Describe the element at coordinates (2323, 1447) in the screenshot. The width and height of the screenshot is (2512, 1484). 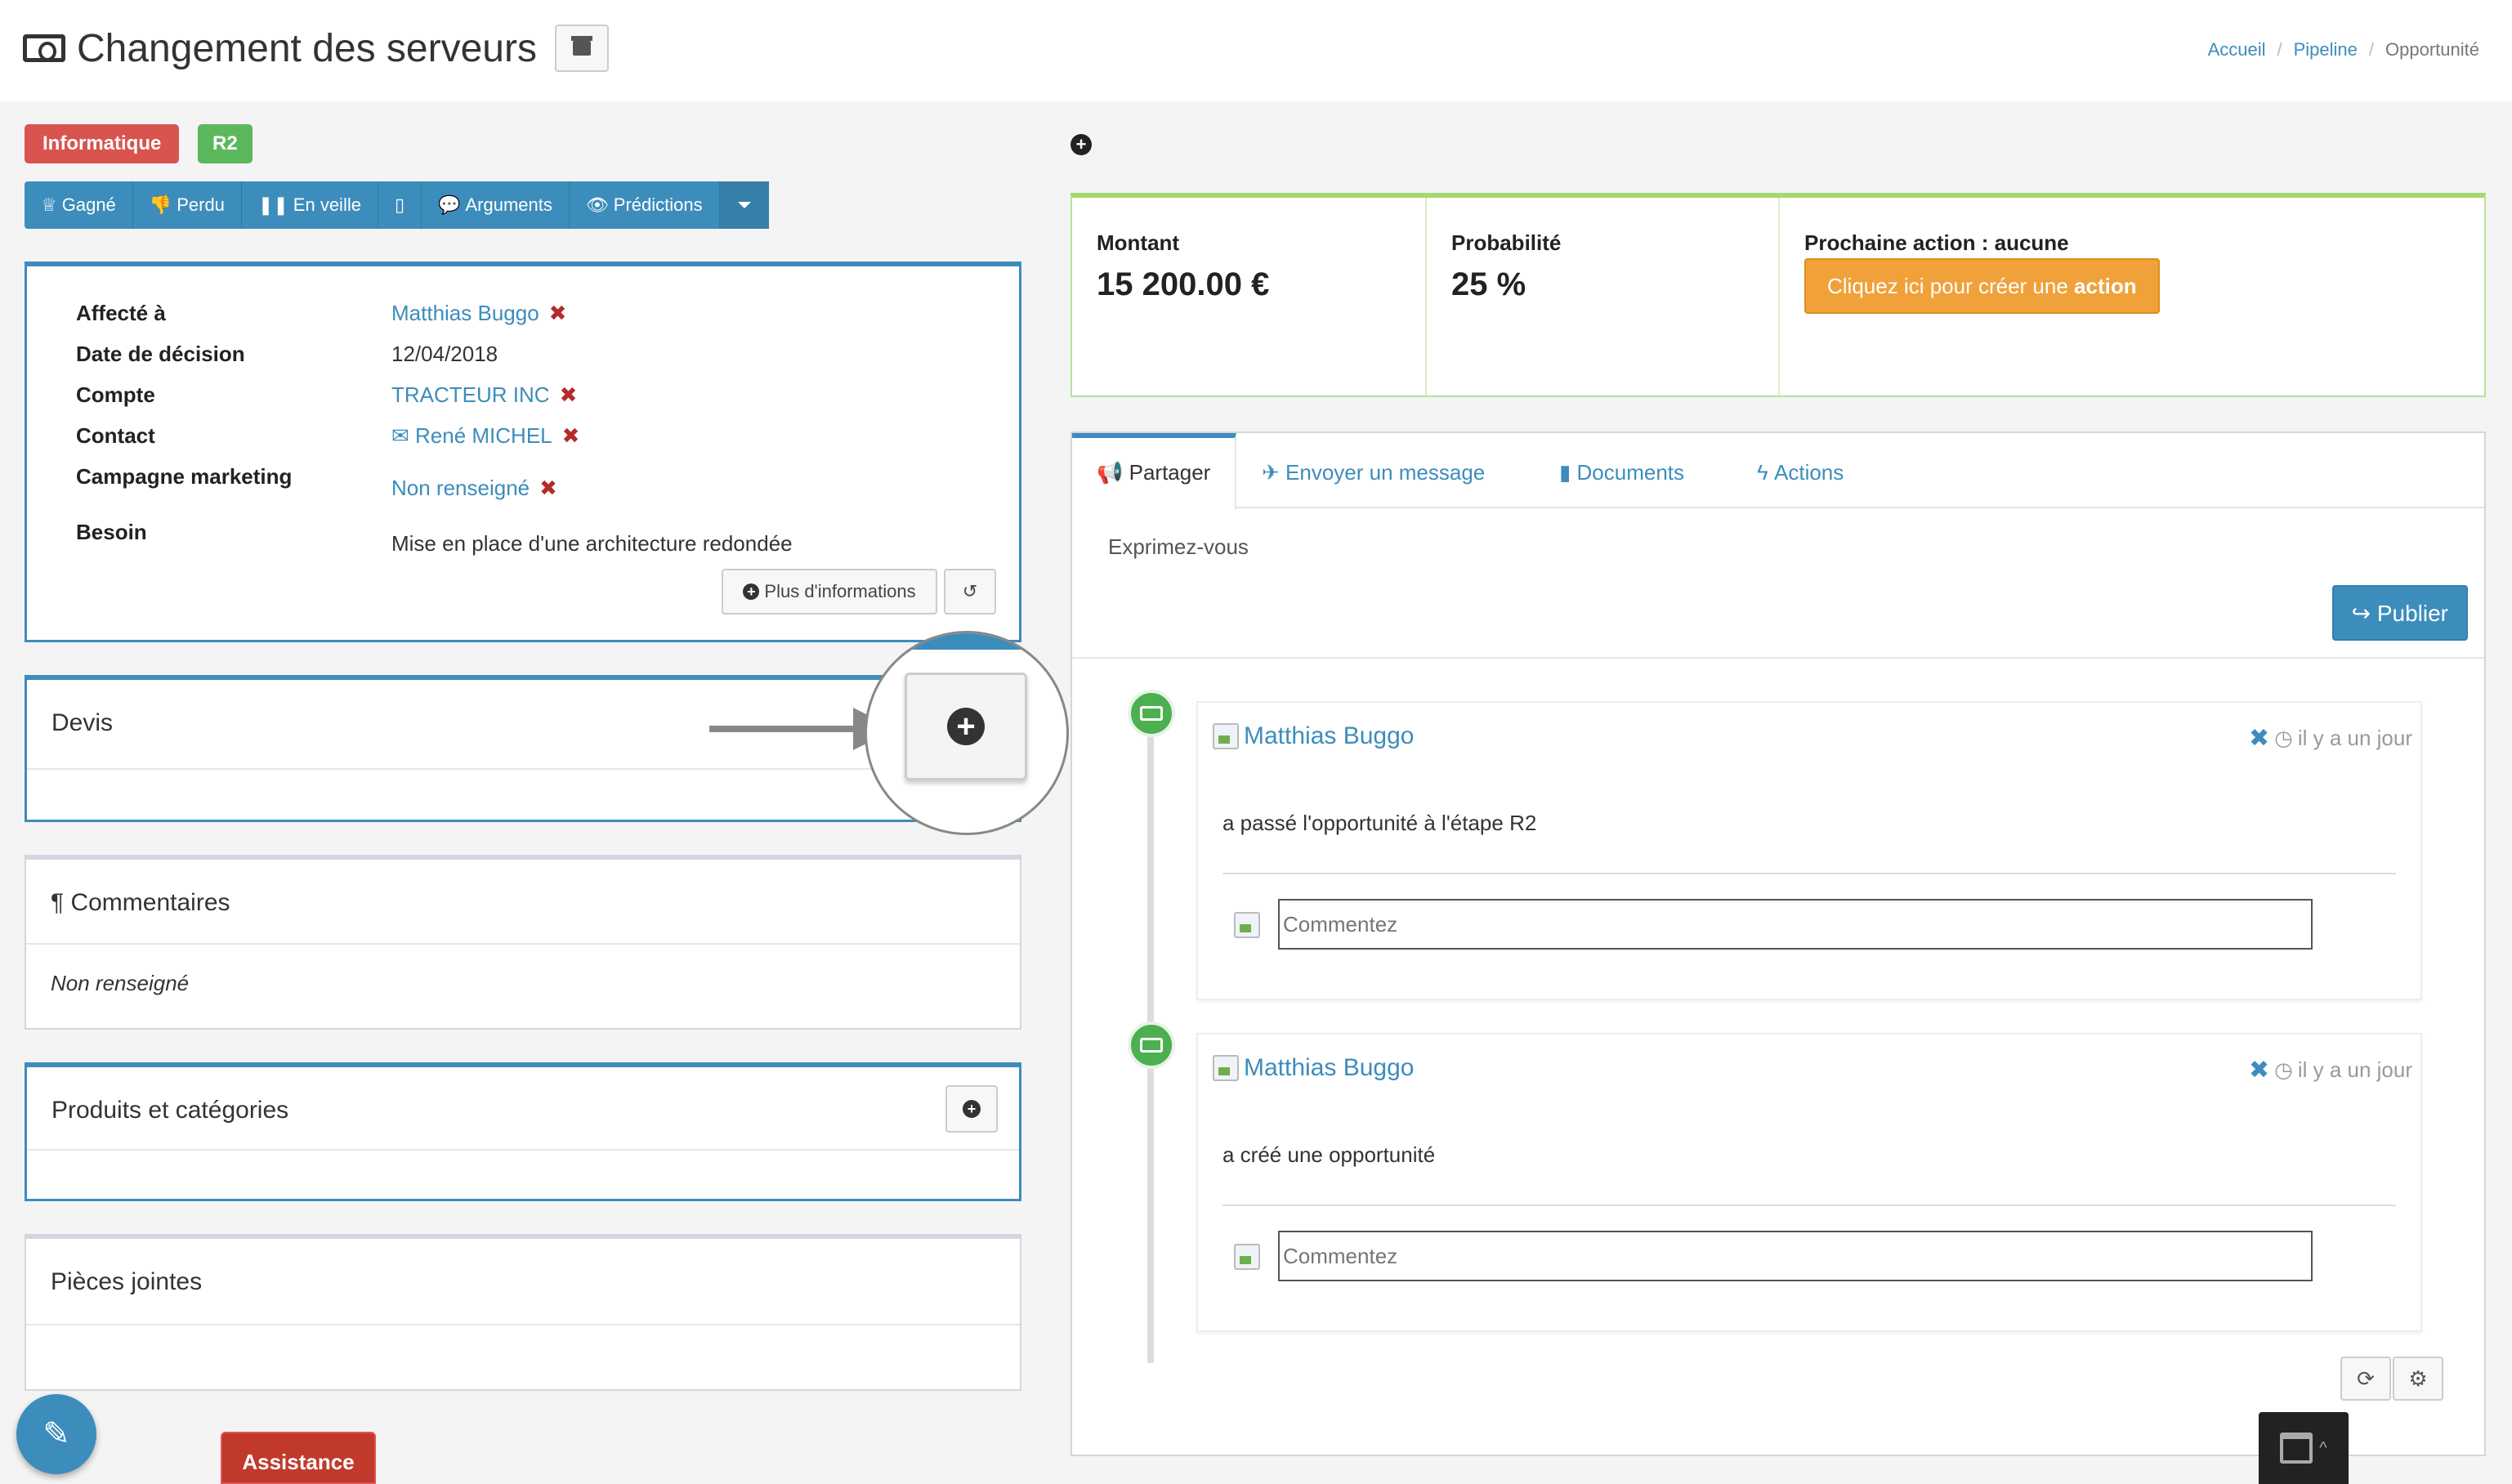
I see `chevron-up-icon: ^` at that location.